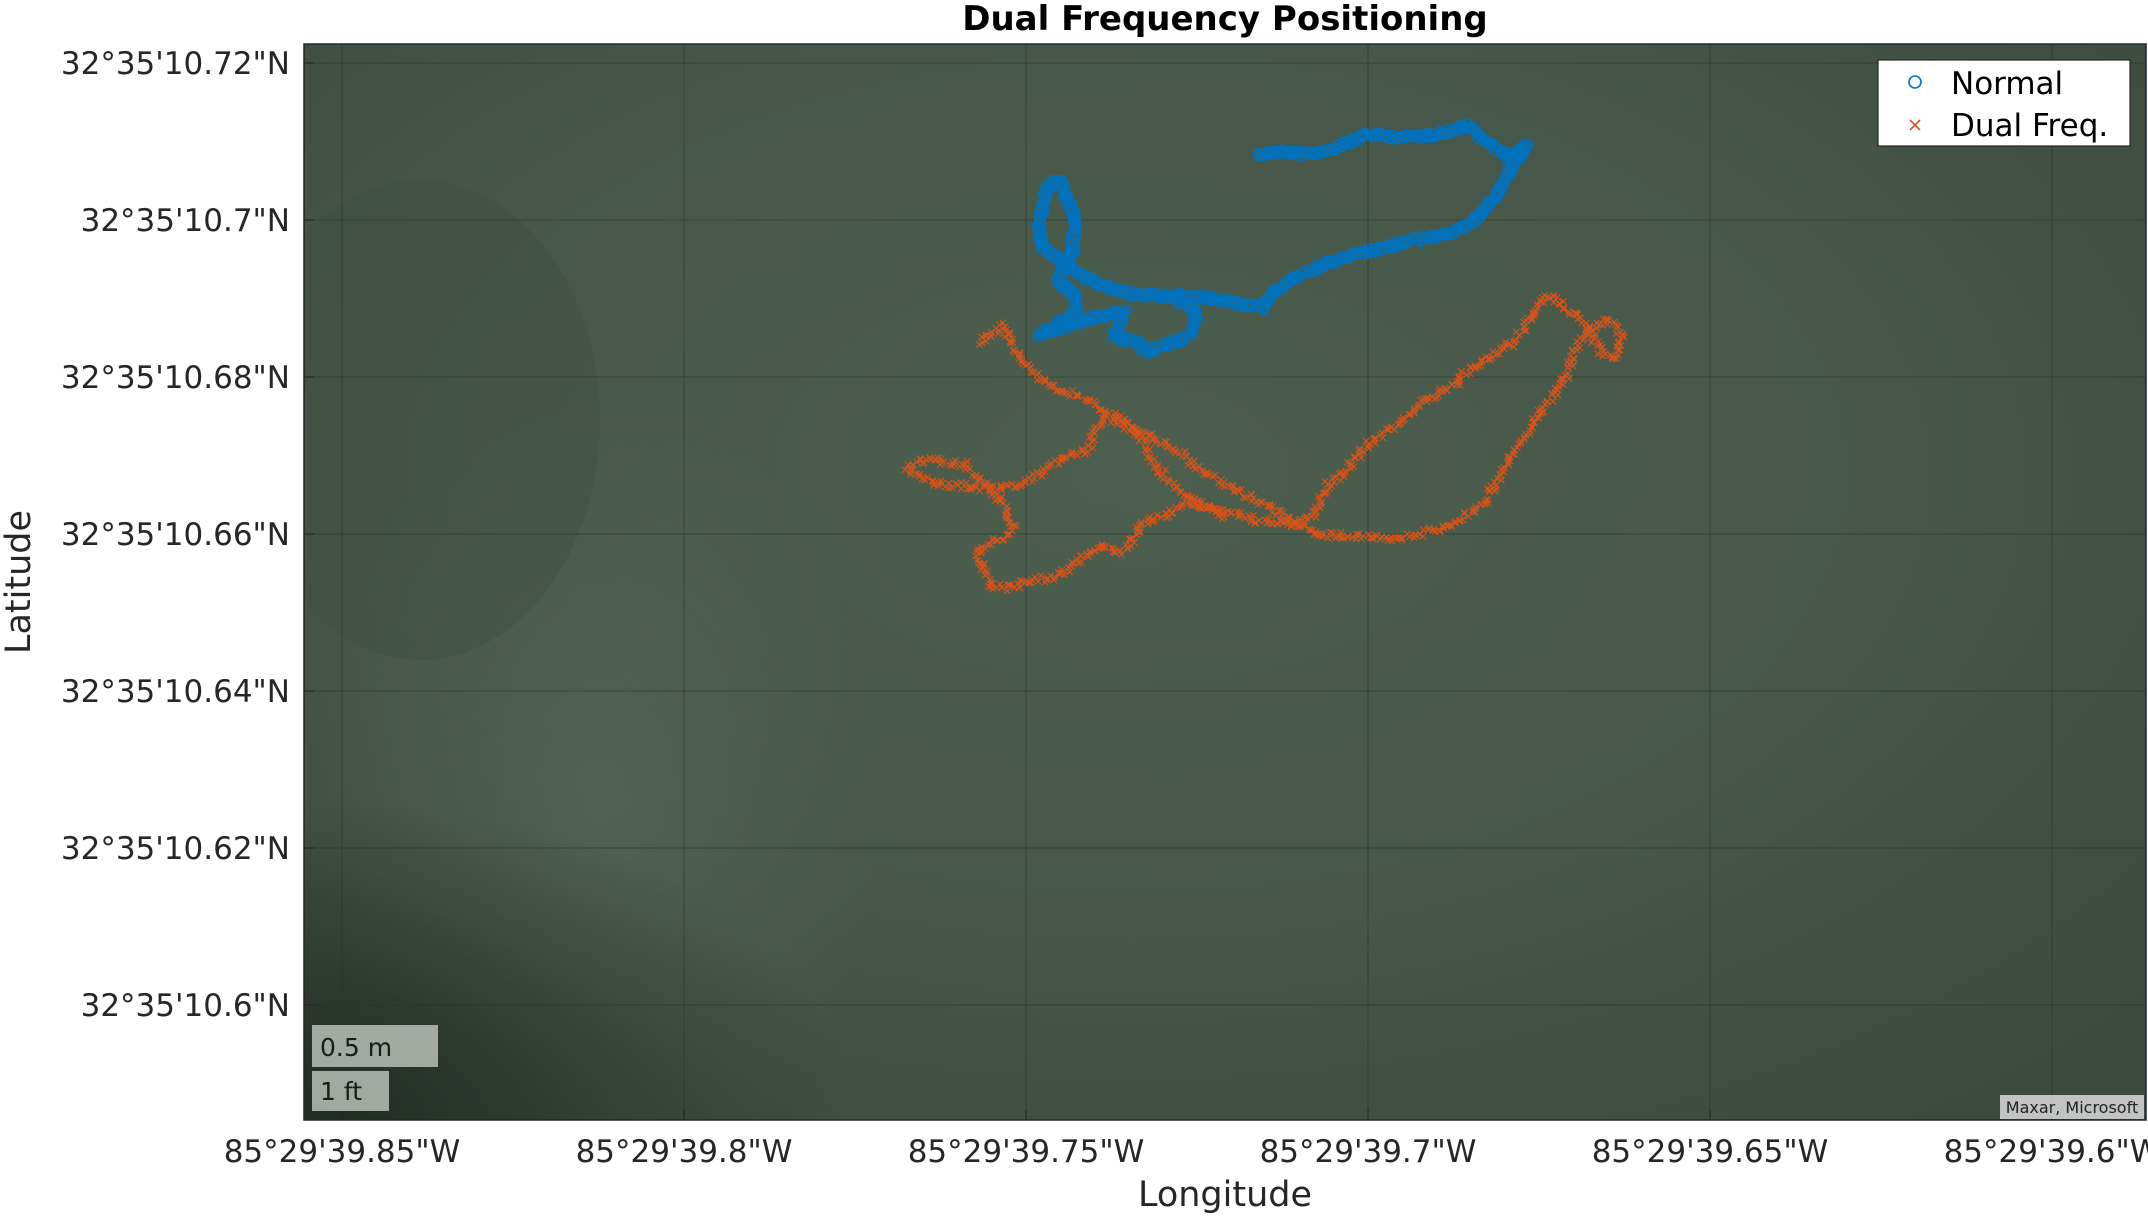  Describe the element at coordinates (2029, 126) in the screenshot. I see `legend-label-dual-freq: Dual Freq.` at that location.